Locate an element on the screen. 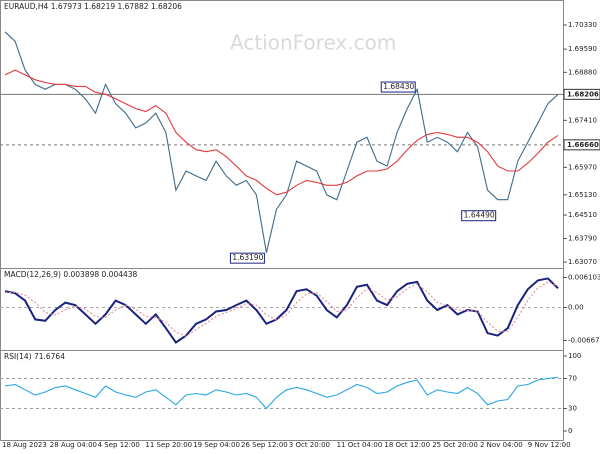  x-tick-label: 18 Oct 12:00 is located at coordinates (407, 445).